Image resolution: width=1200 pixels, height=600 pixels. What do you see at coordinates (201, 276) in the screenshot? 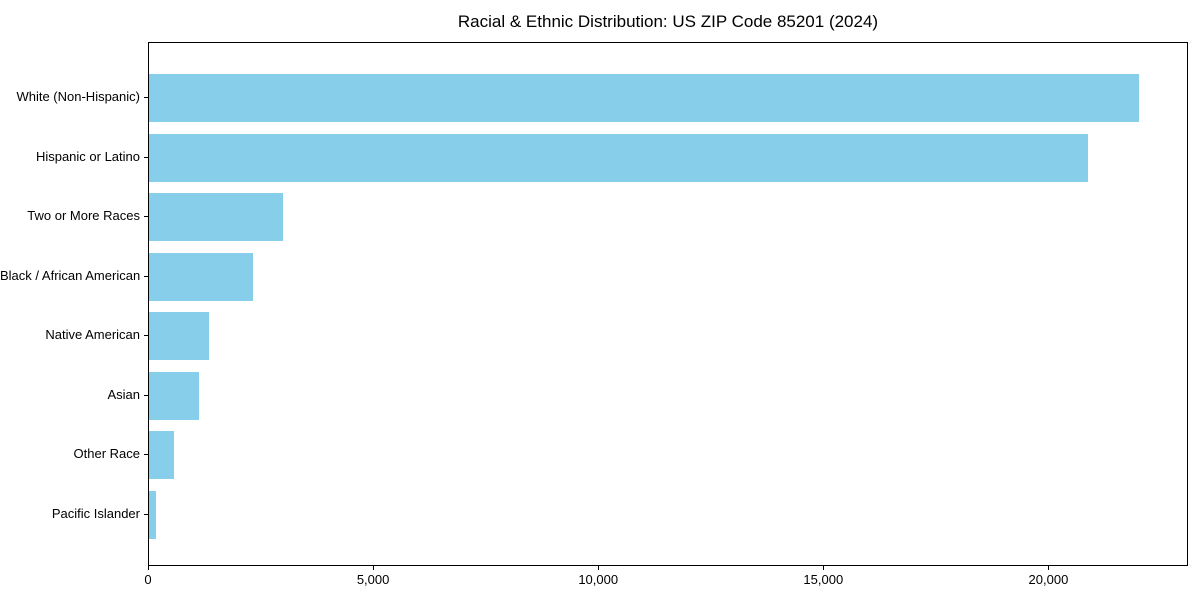
I see `bar-black-african-american` at bounding box center [201, 276].